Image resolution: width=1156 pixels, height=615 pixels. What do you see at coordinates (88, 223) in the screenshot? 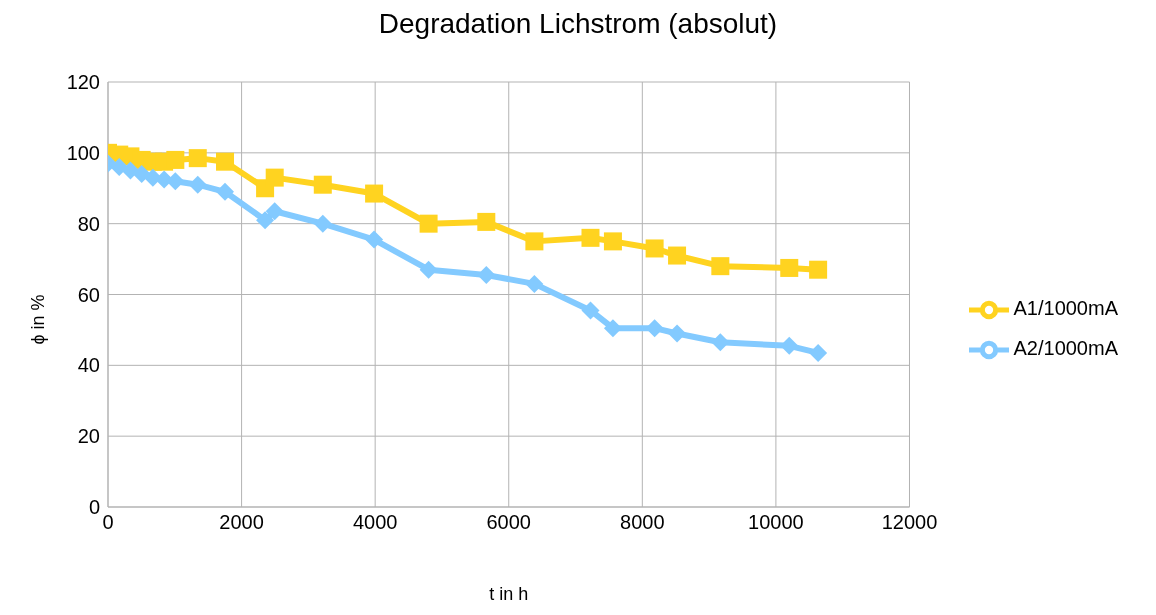
I see `y-tick-label: 80` at bounding box center [88, 223].